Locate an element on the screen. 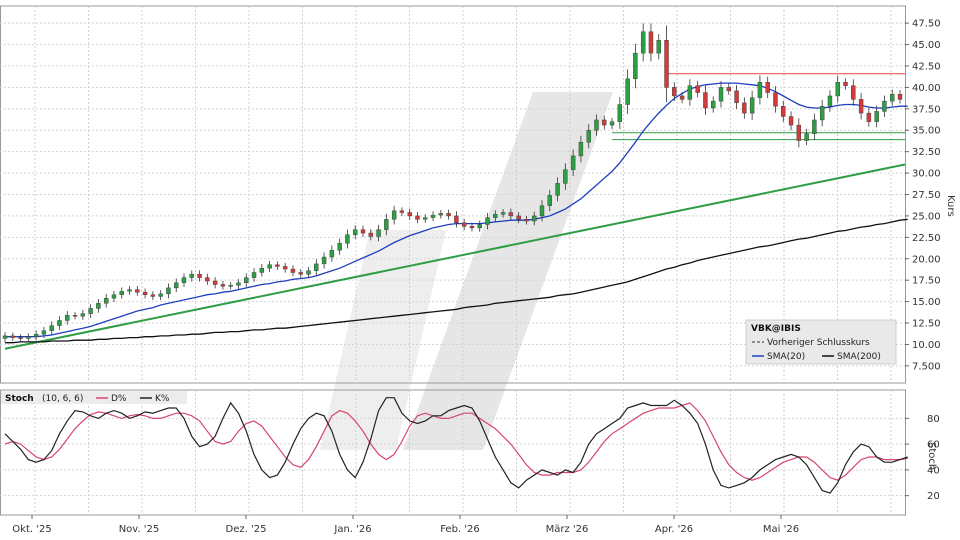  legend-background is located at coordinates (821, 342).